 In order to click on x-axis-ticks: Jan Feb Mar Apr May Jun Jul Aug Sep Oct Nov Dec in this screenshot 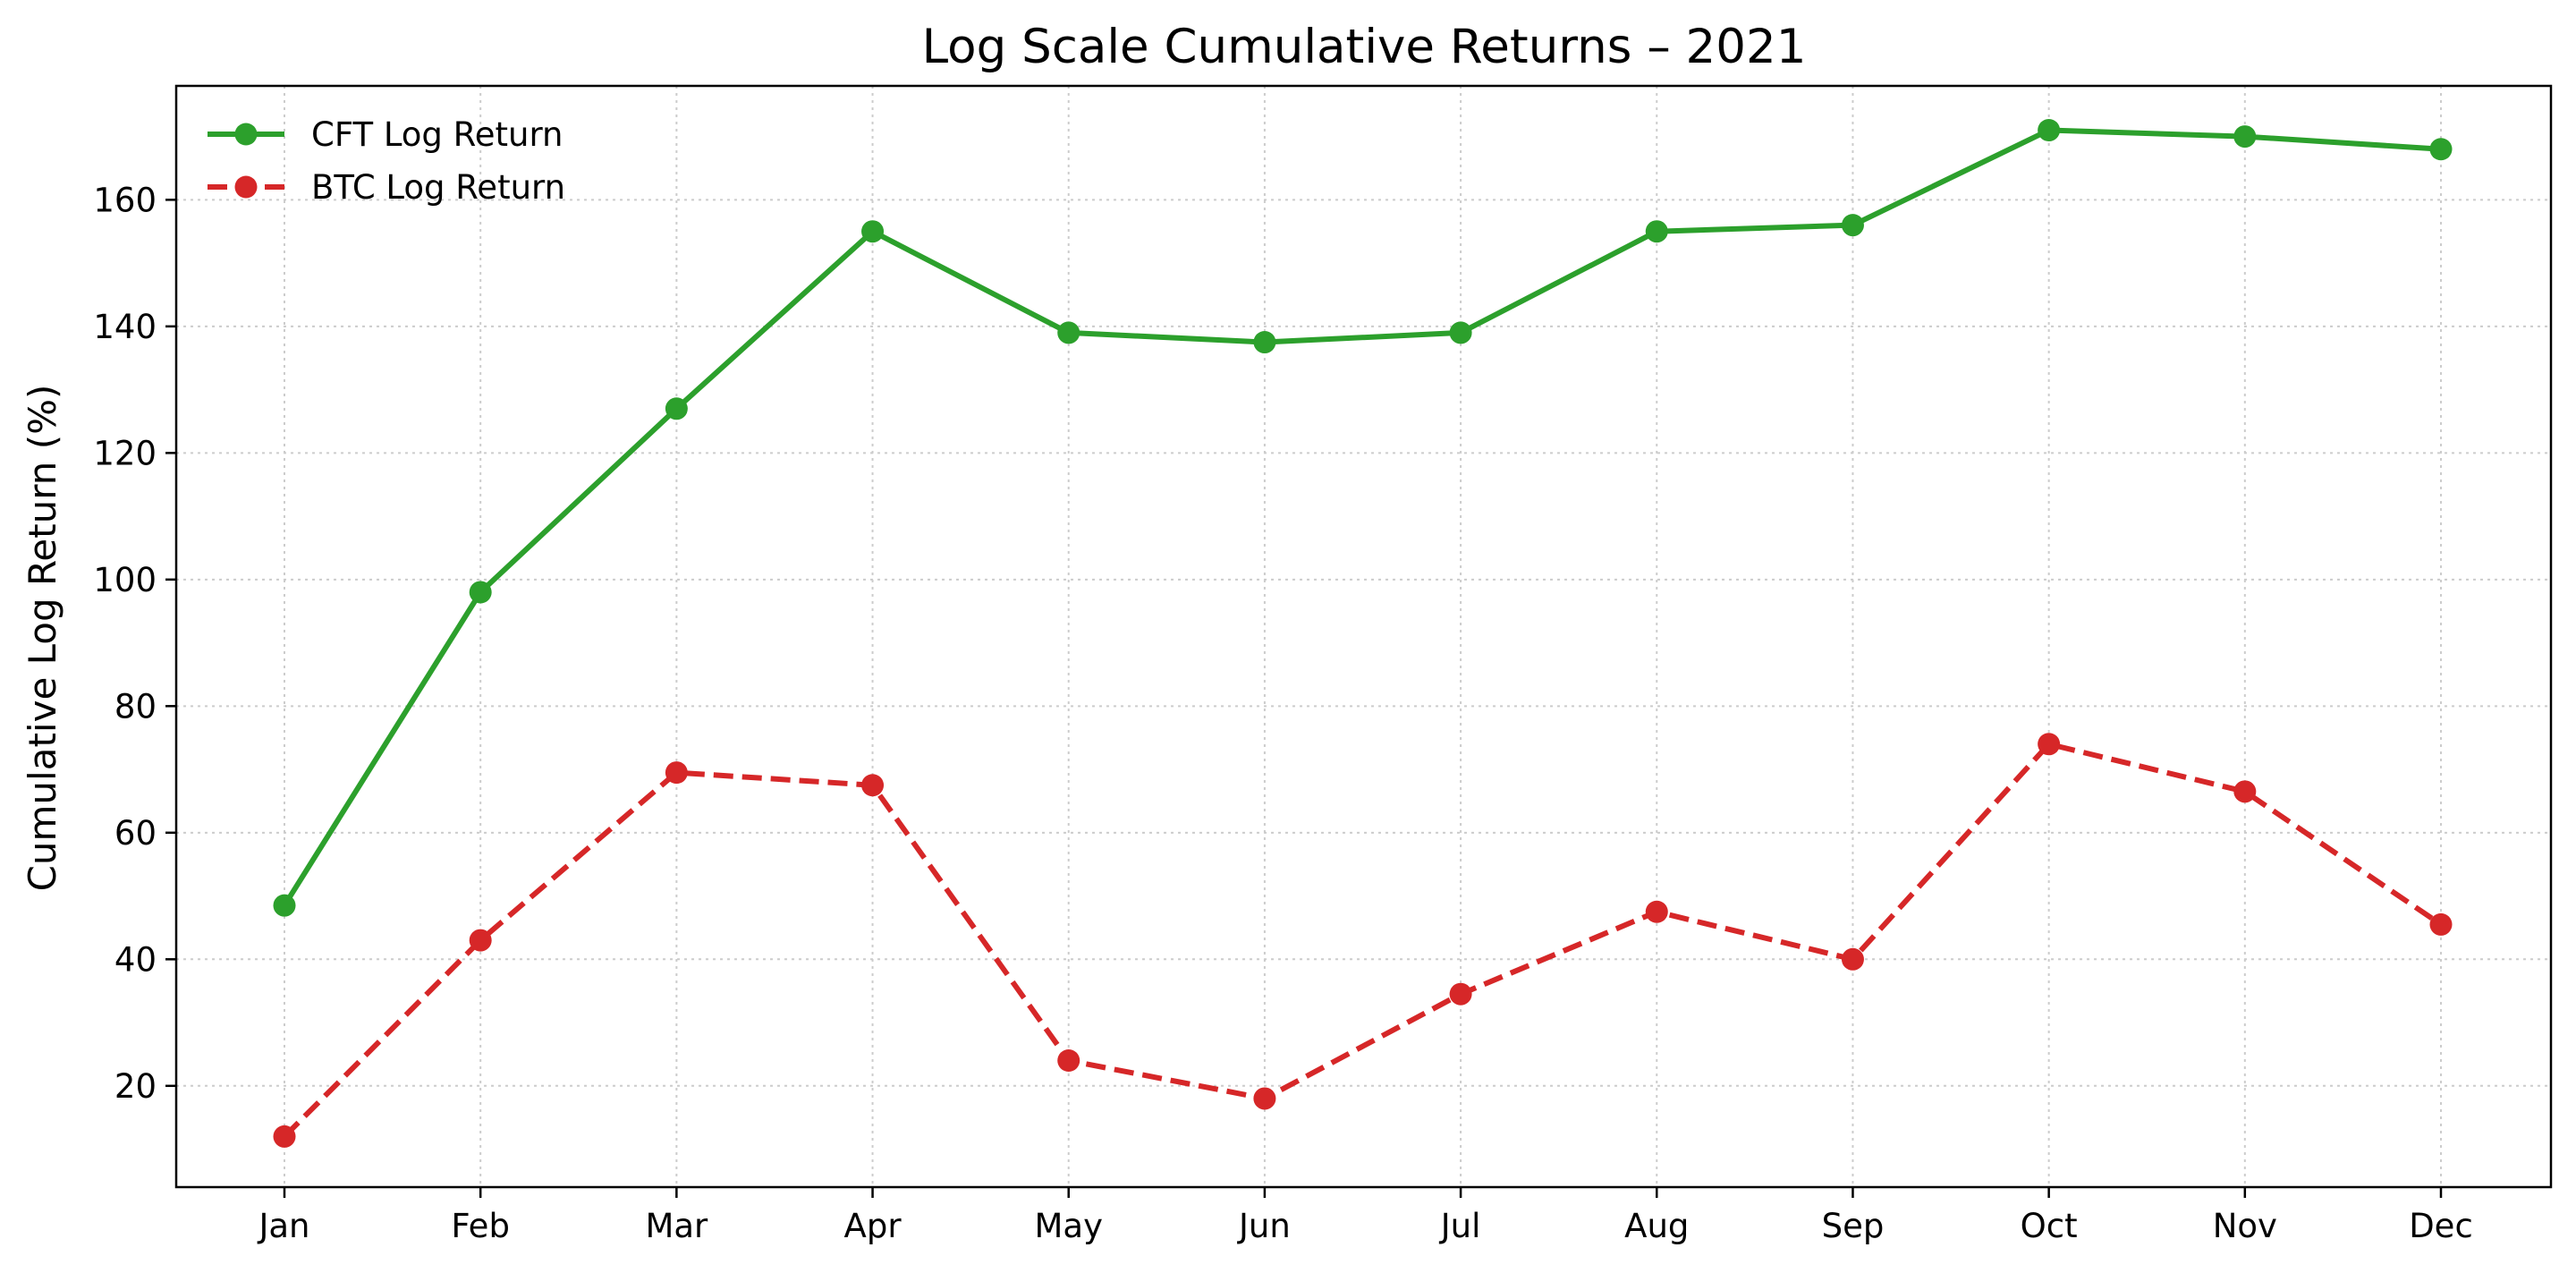, I will do `click(1365, 1216)`.